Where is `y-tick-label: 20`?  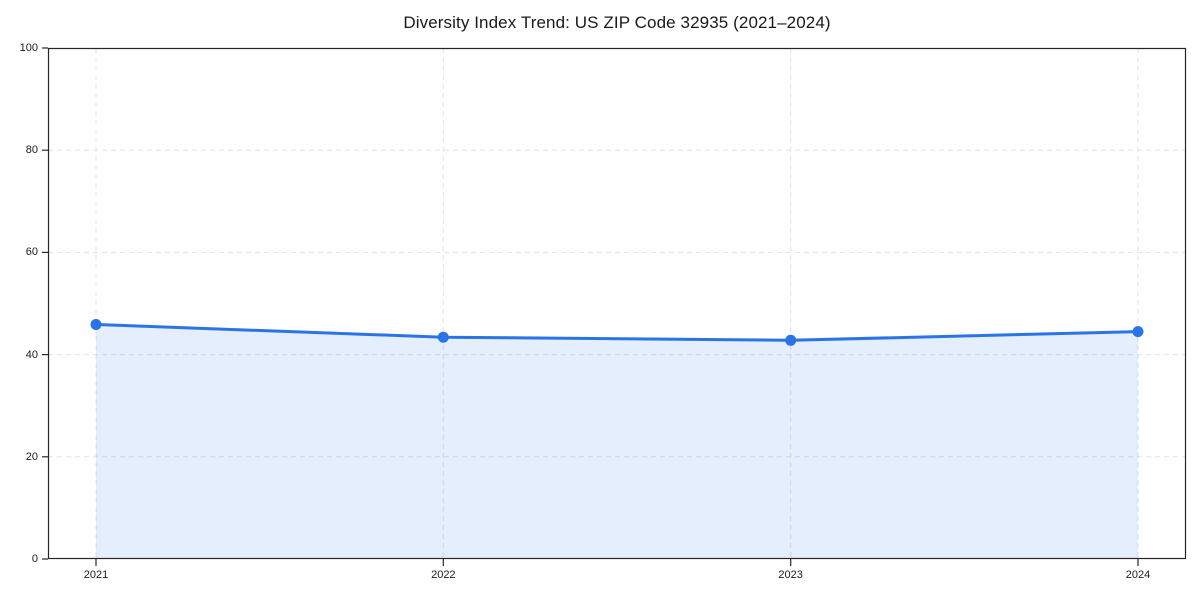
y-tick-label: 20 is located at coordinates (31, 456).